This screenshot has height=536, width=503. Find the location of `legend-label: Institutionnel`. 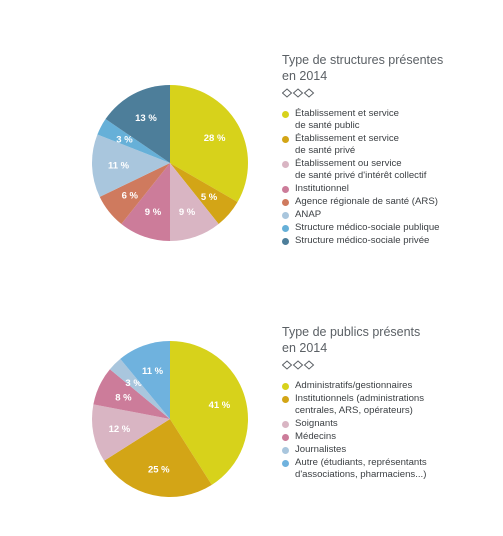

legend-label: Institutionnel is located at coordinates (322, 188).